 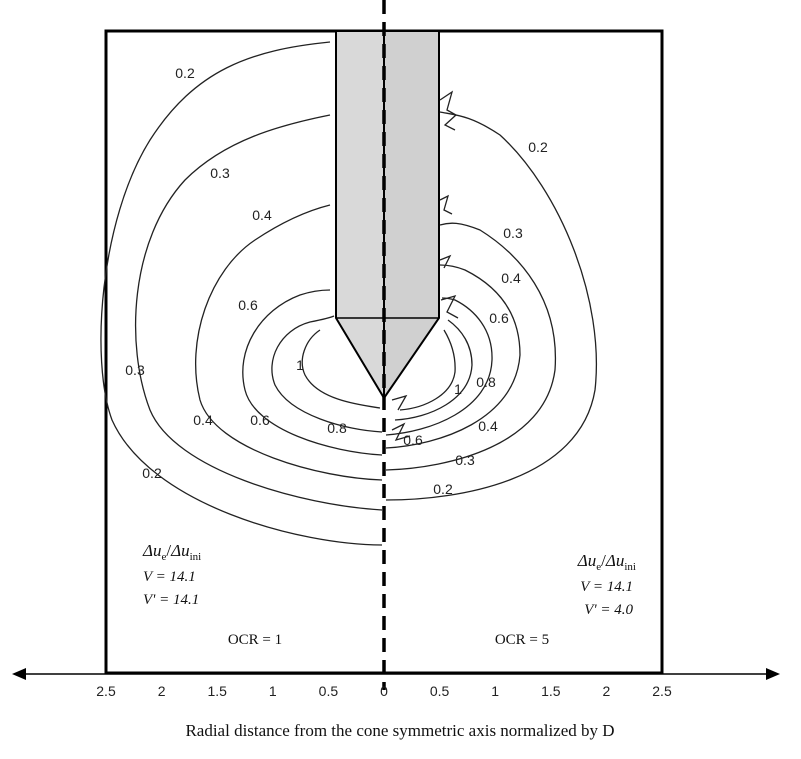 I want to click on x-tick-left-0: 0, so click(x=384, y=691).